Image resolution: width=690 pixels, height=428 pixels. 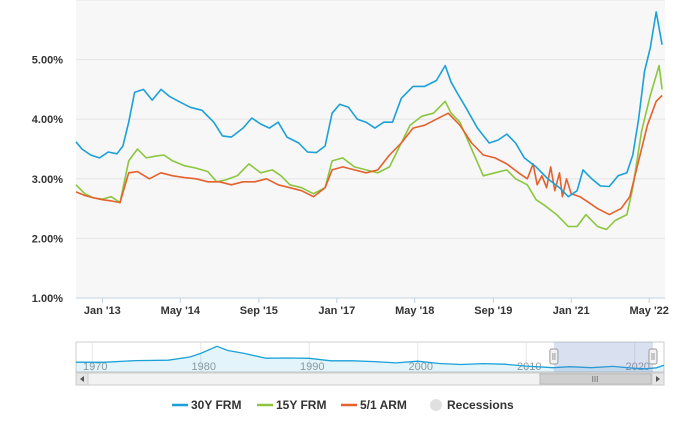 I want to click on y-tick-label: 3.00%, so click(x=47, y=180).